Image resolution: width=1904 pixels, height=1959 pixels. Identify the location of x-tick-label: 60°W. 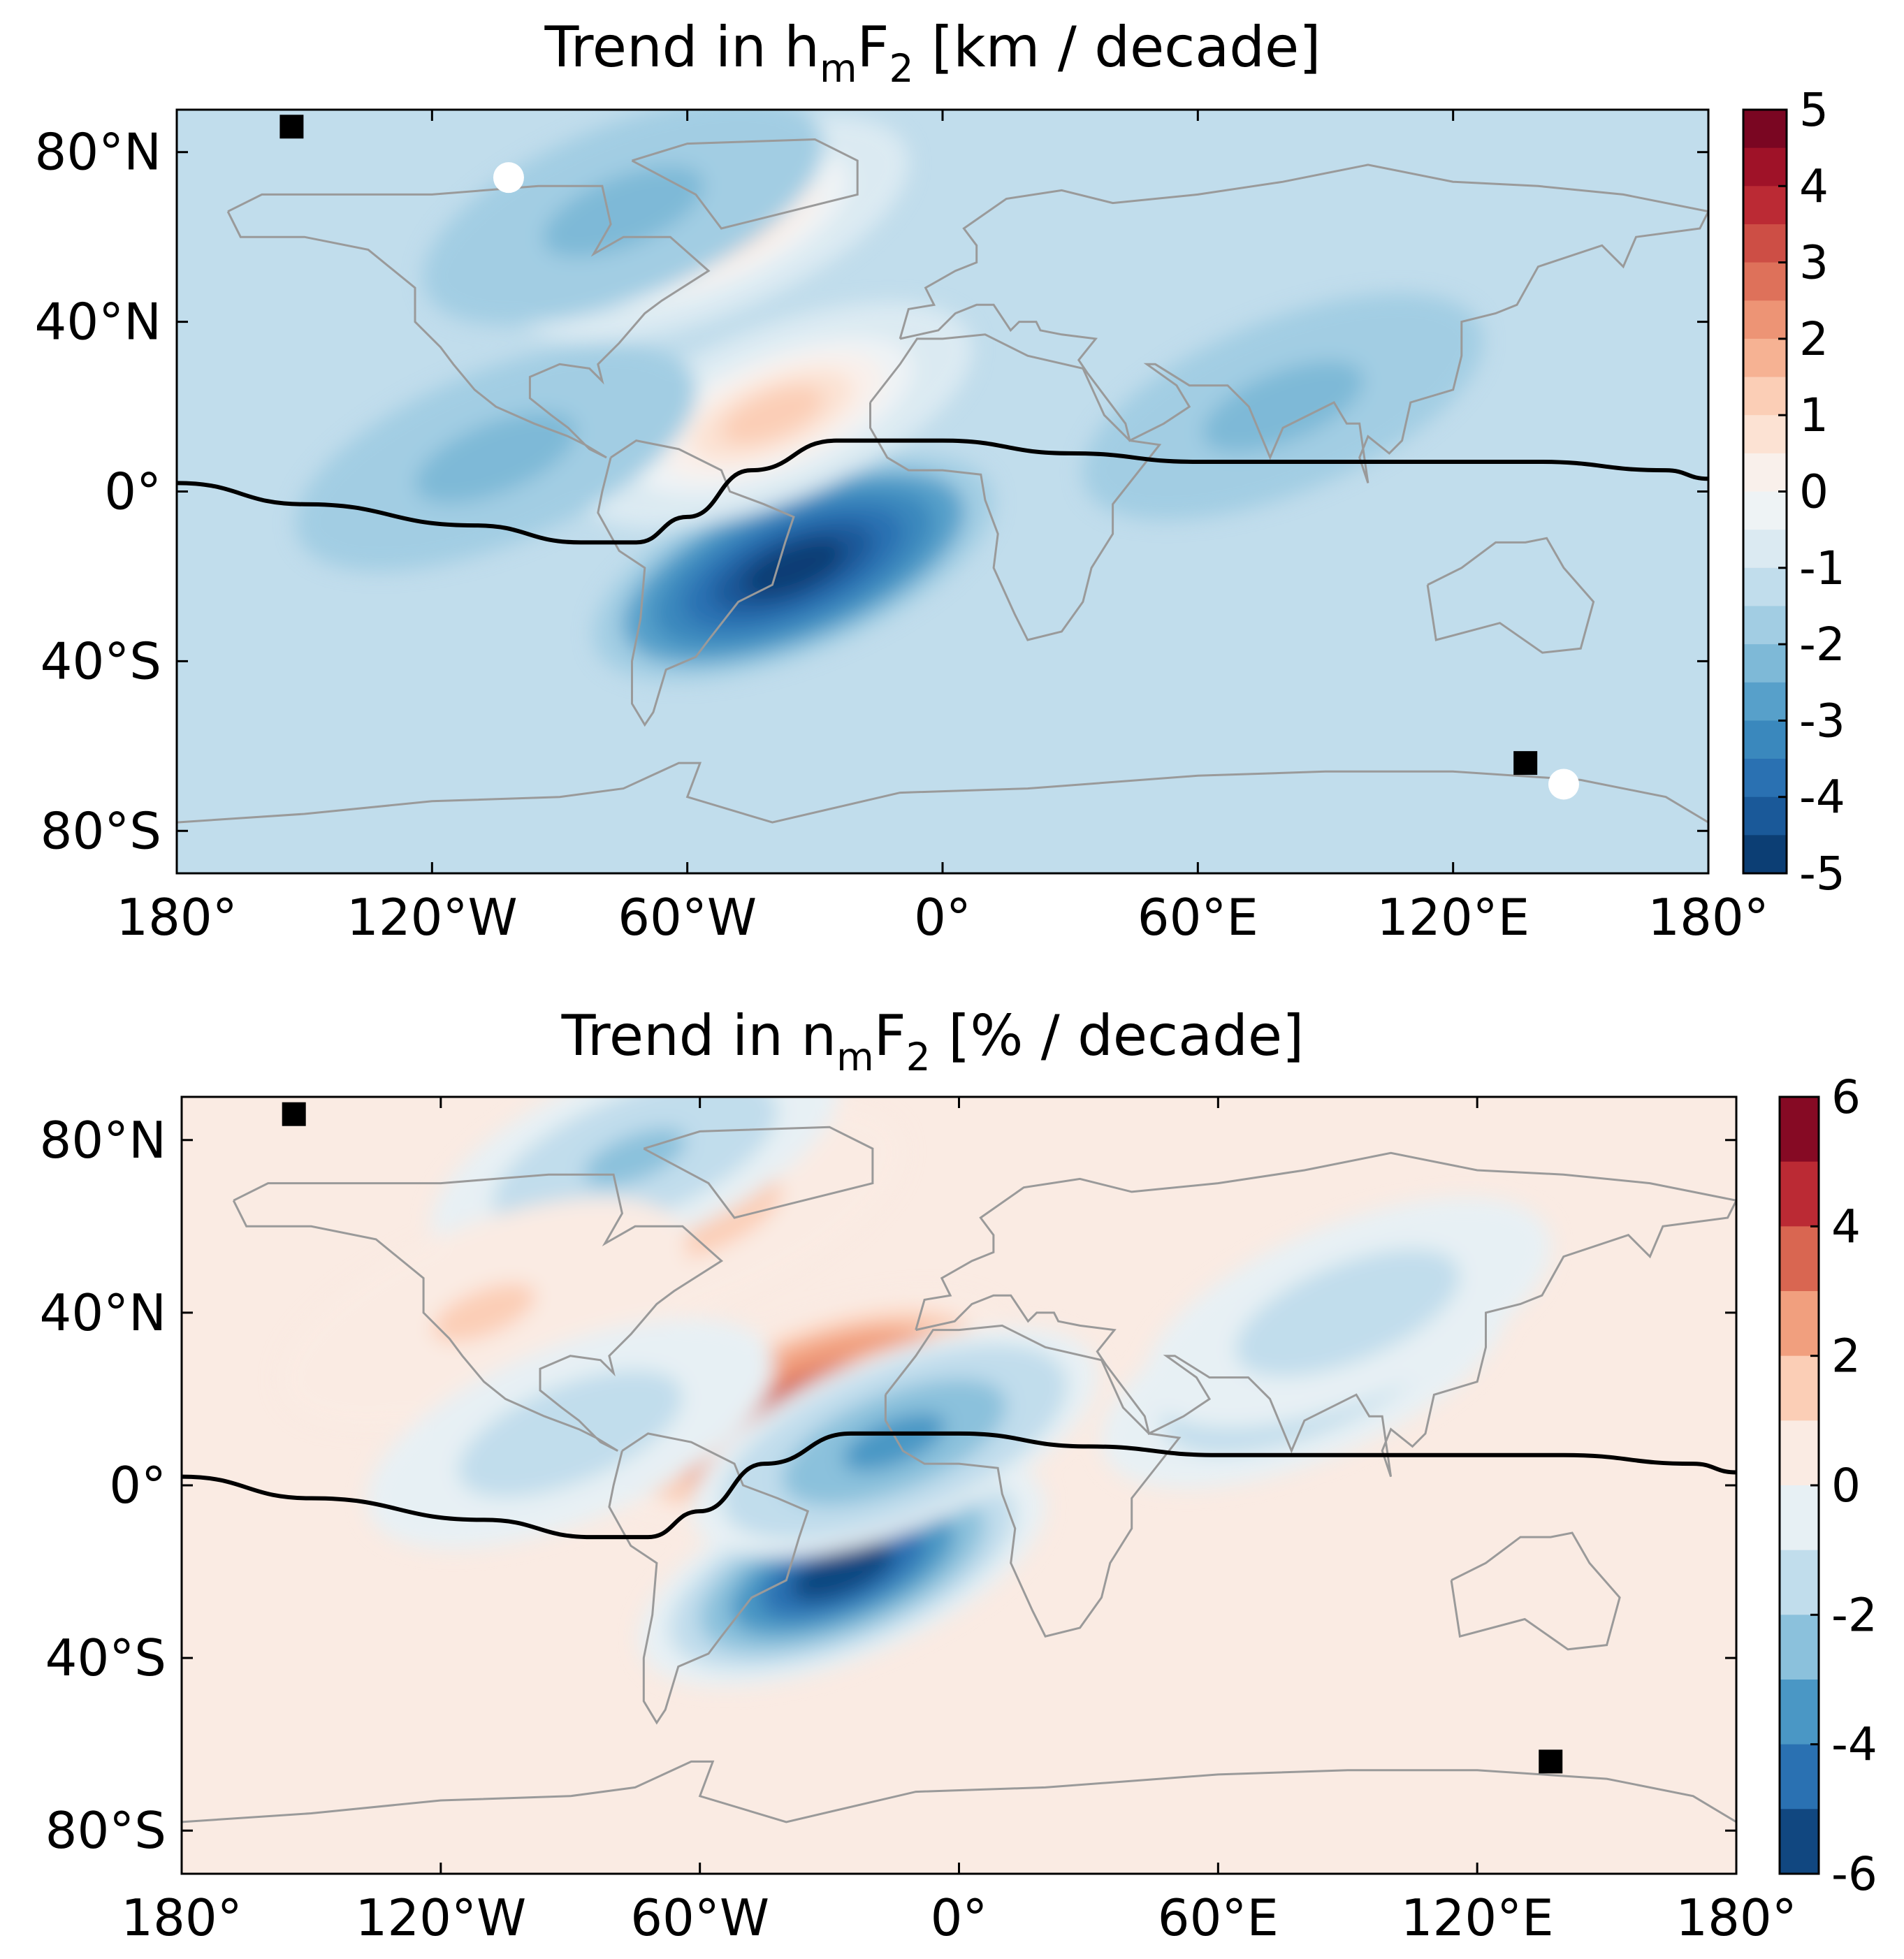
(699, 1917).